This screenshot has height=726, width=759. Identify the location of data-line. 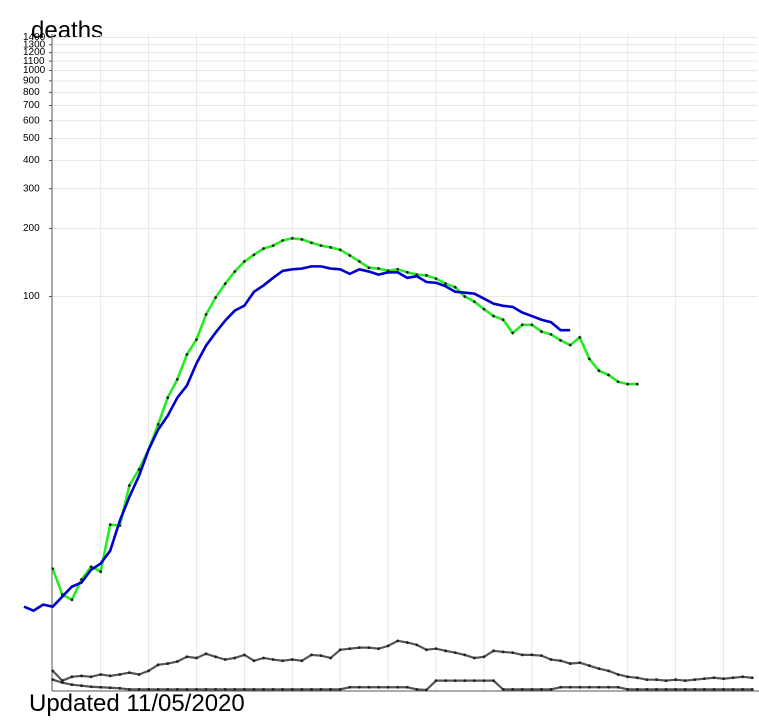
(402, 660).